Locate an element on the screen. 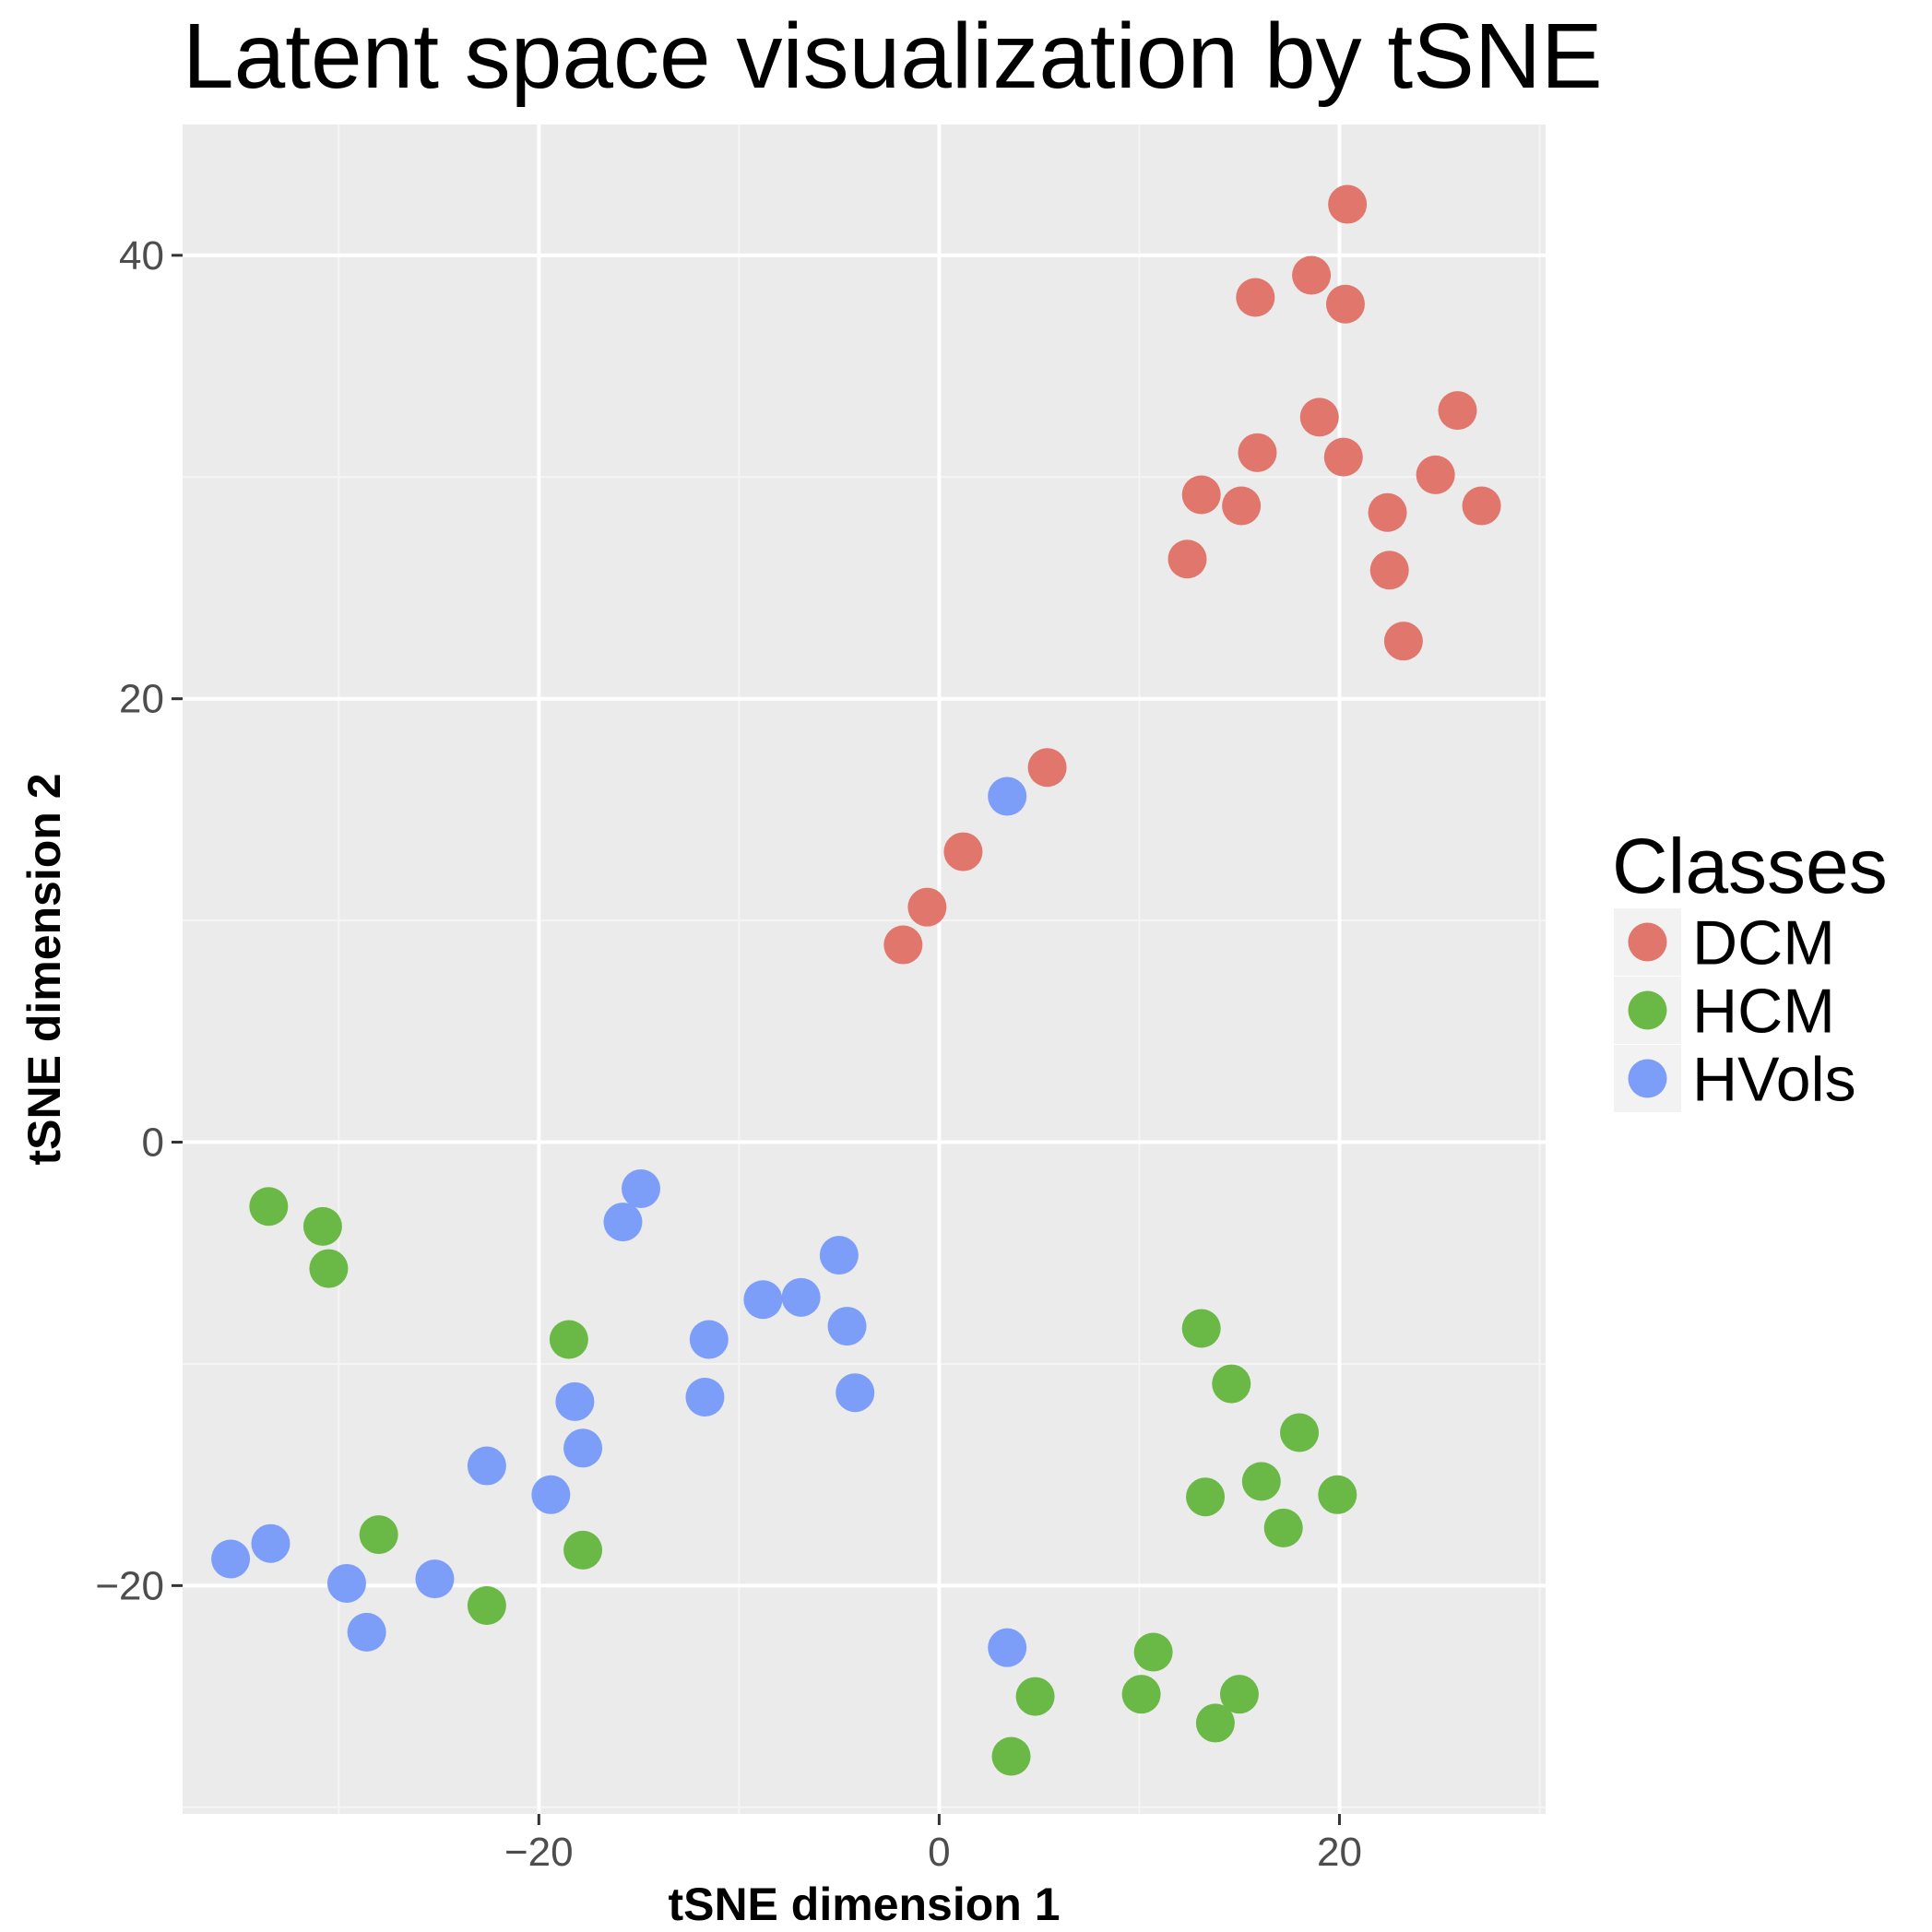 This screenshot has height=1932, width=1932. legend-key-dcm is located at coordinates (1648, 942).